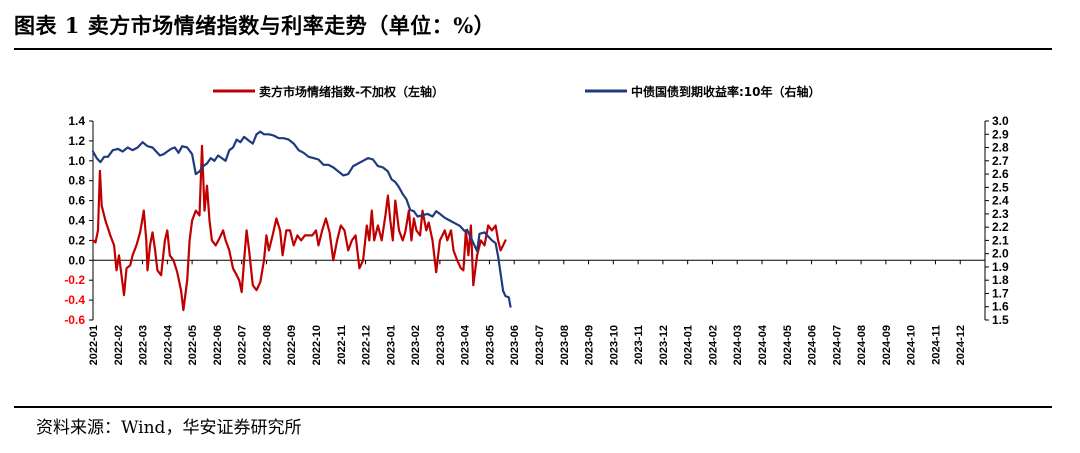 Image resolution: width=1080 pixels, height=453 pixels. What do you see at coordinates (243, 345) in the screenshot?
I see `x-tick-label: 2022-07` at bounding box center [243, 345].